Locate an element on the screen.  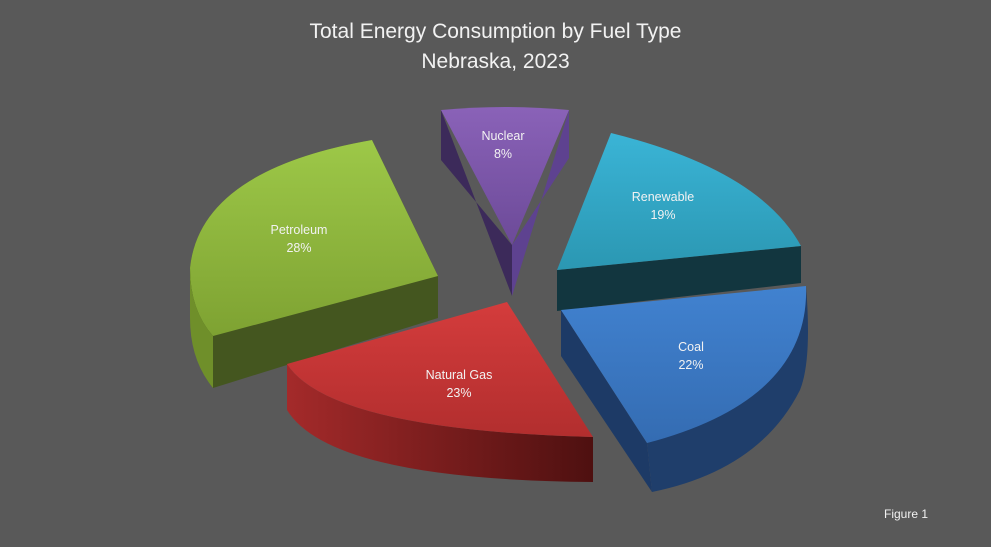
slice-petroleum is located at coordinates (314, 264).